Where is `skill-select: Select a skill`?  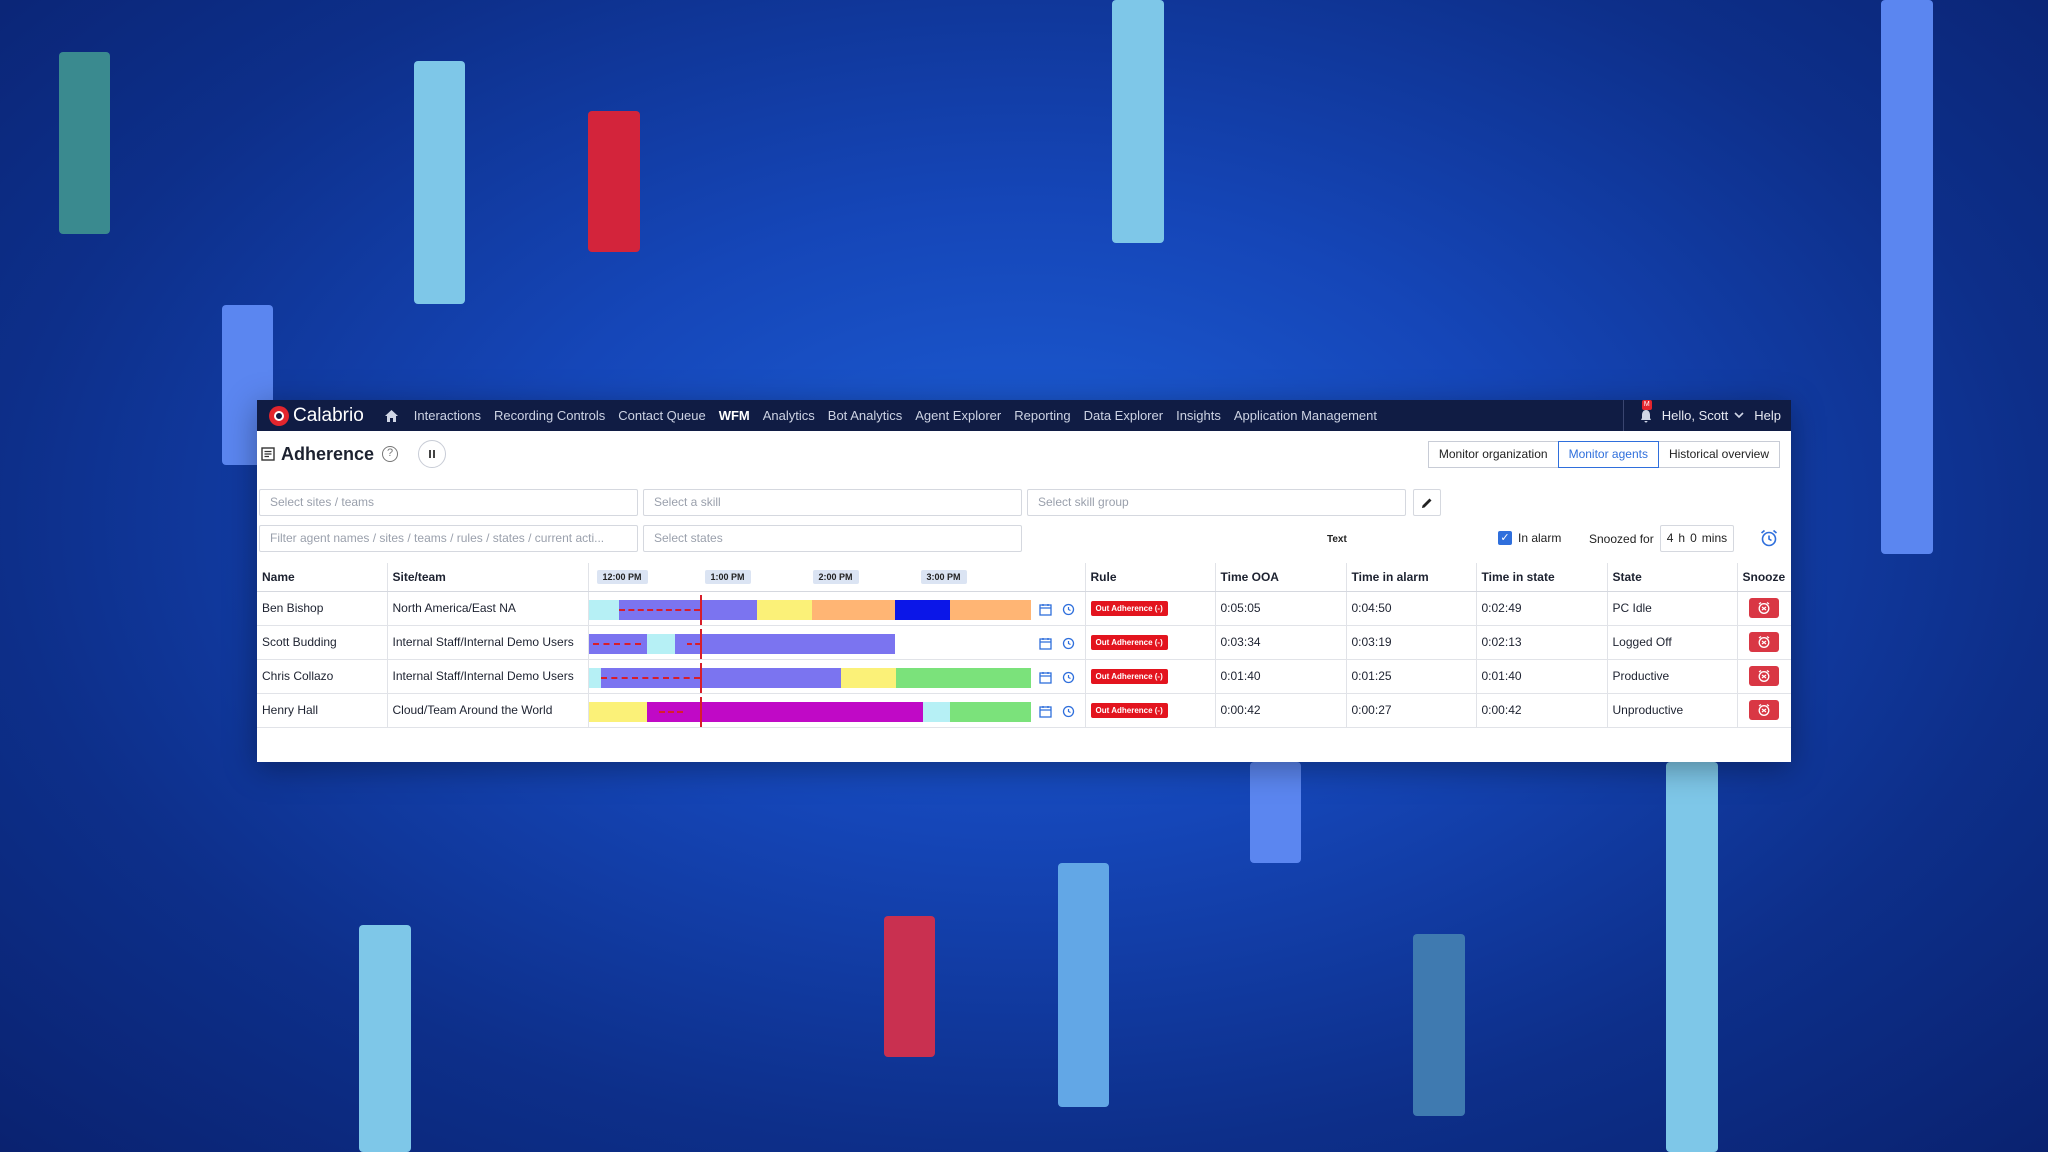
skill-select: Select a skill is located at coordinates (832, 502).